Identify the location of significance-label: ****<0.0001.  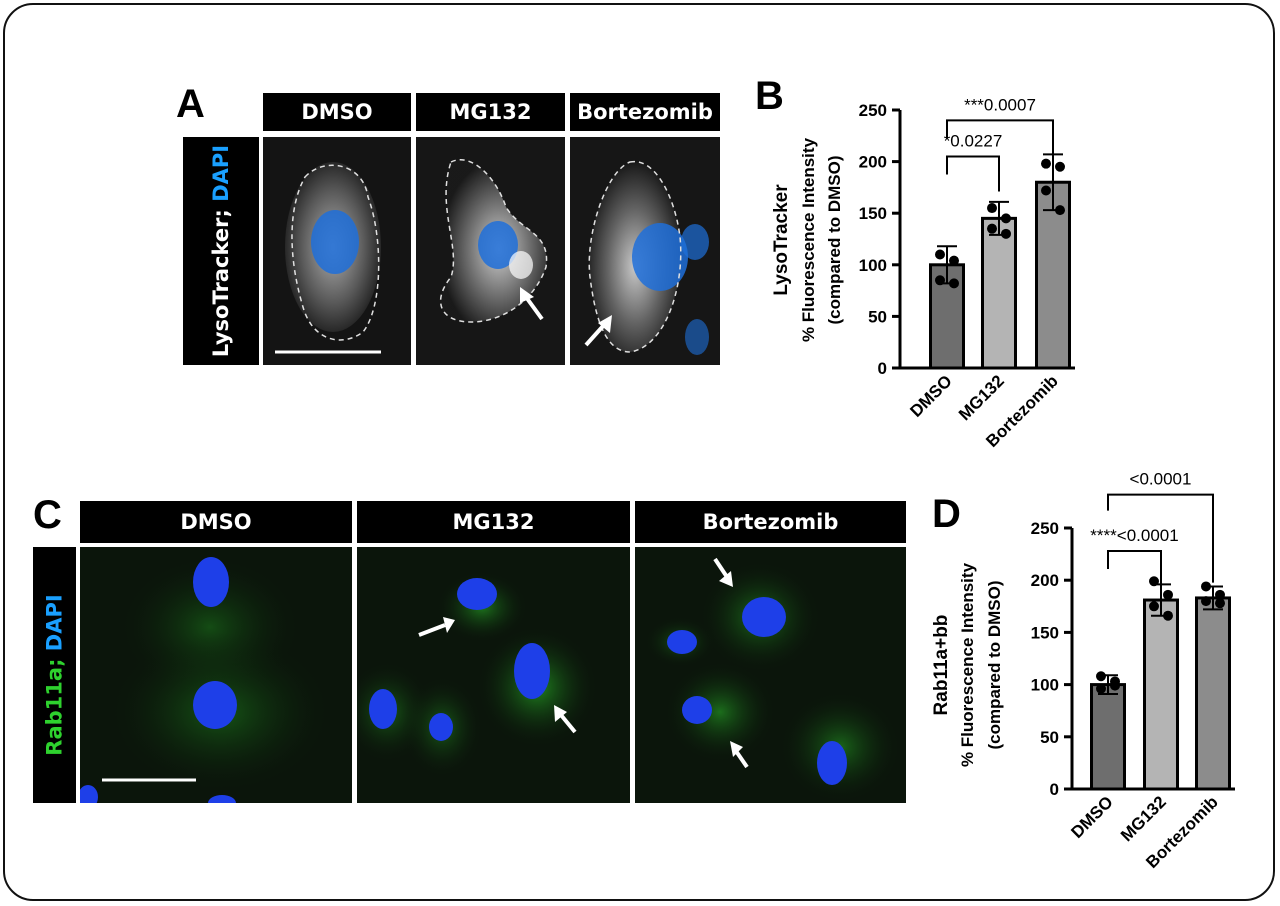
(1134, 535).